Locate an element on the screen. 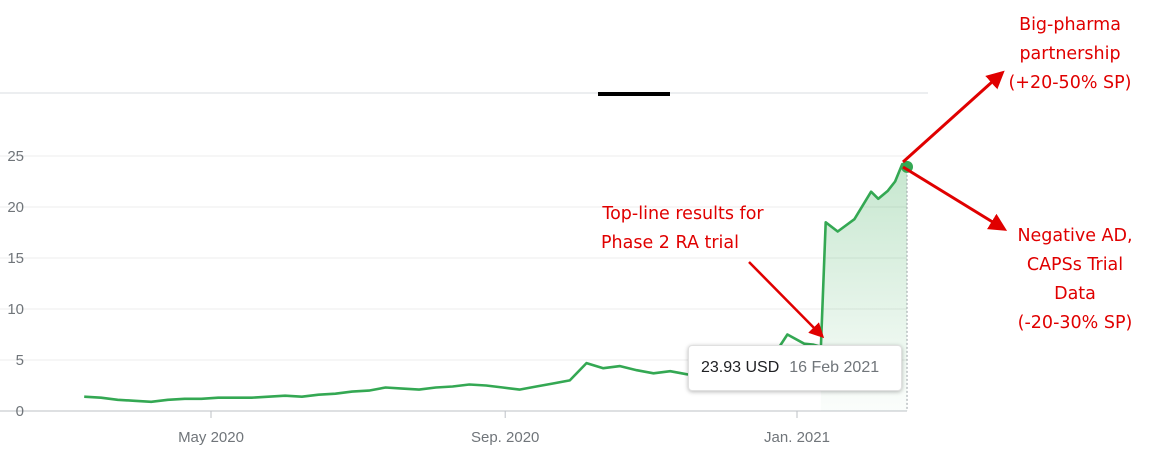 This screenshot has width=1159, height=461. range-selector-underline is located at coordinates (634, 94).